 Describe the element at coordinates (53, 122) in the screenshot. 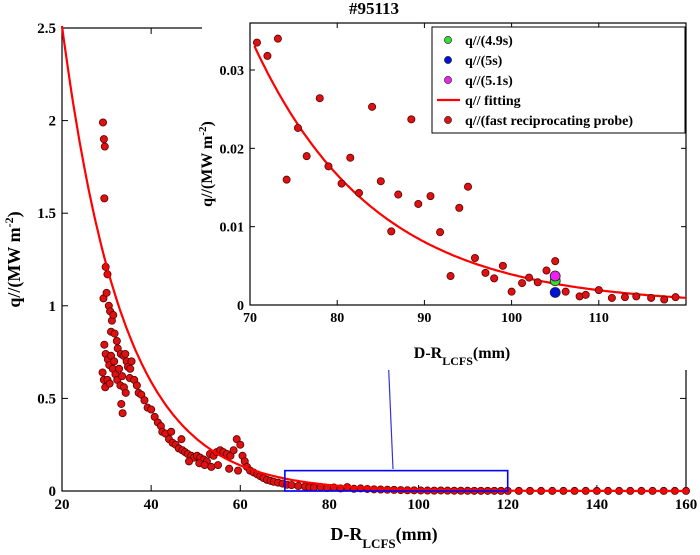

I see `main-y-tick-label: 2` at that location.